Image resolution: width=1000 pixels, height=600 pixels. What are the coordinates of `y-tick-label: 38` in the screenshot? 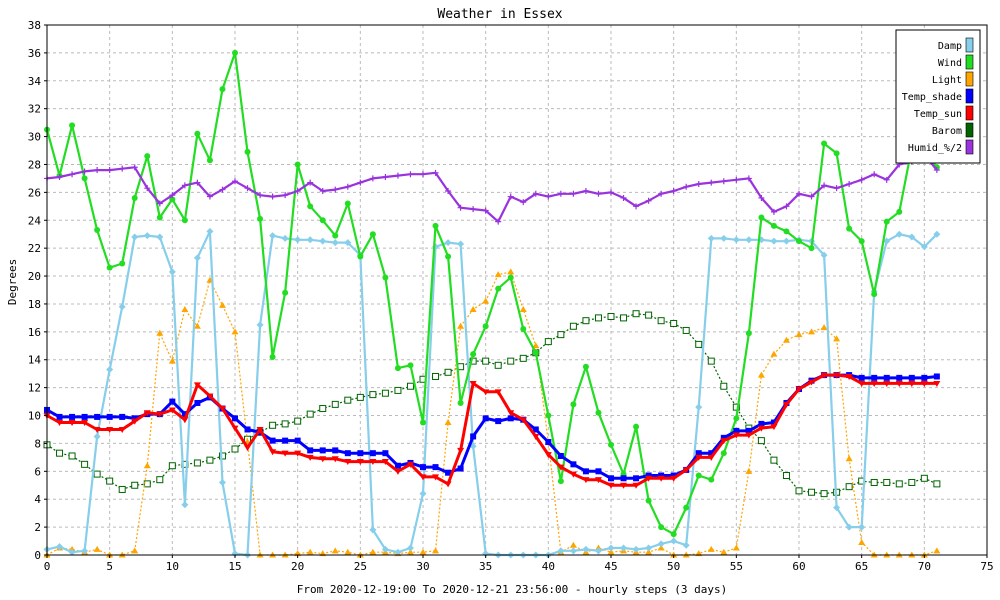 It's located at (34, 25).